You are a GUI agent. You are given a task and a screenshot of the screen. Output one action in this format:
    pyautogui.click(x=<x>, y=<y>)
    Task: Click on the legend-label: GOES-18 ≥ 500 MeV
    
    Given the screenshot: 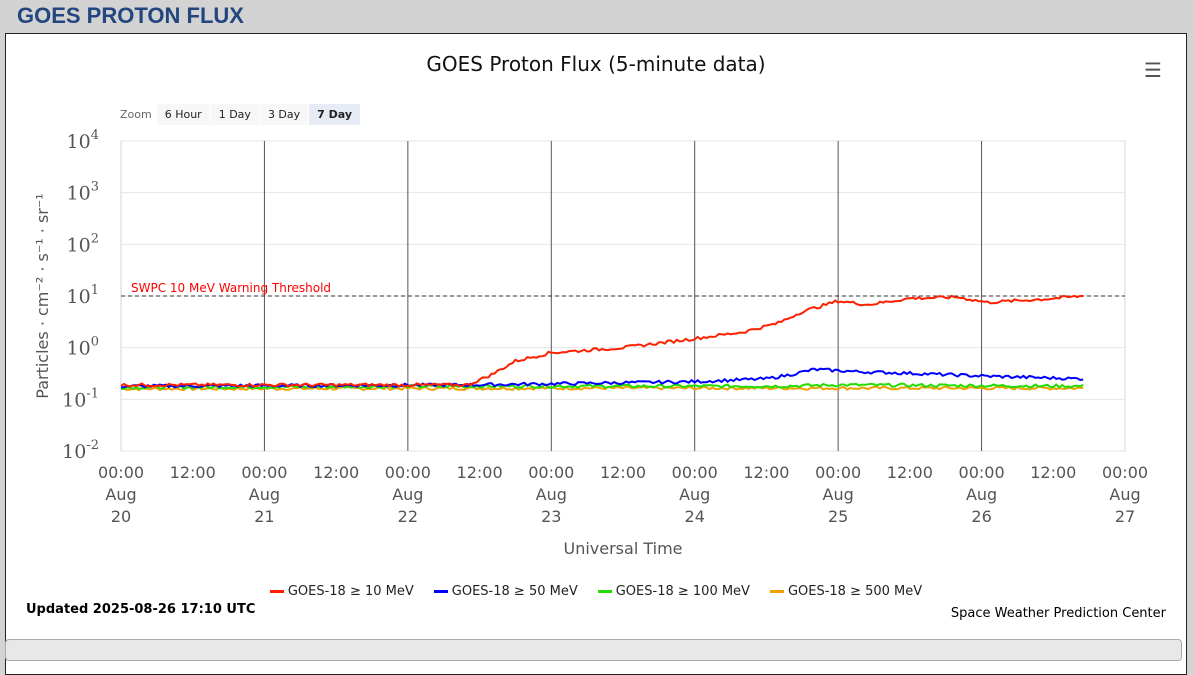 What is the action you would take?
    pyautogui.click(x=855, y=591)
    